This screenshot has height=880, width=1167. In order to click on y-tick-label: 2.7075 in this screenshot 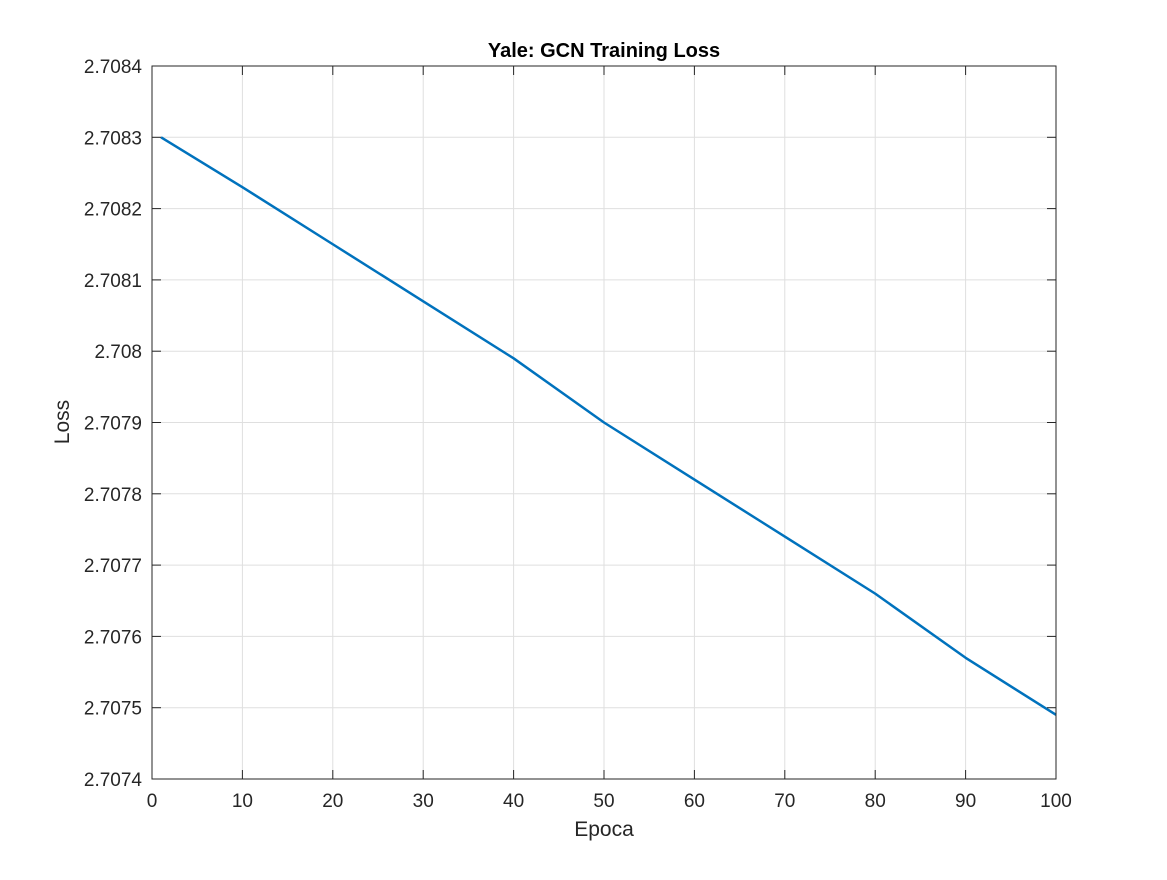, I will do `click(113, 709)`.